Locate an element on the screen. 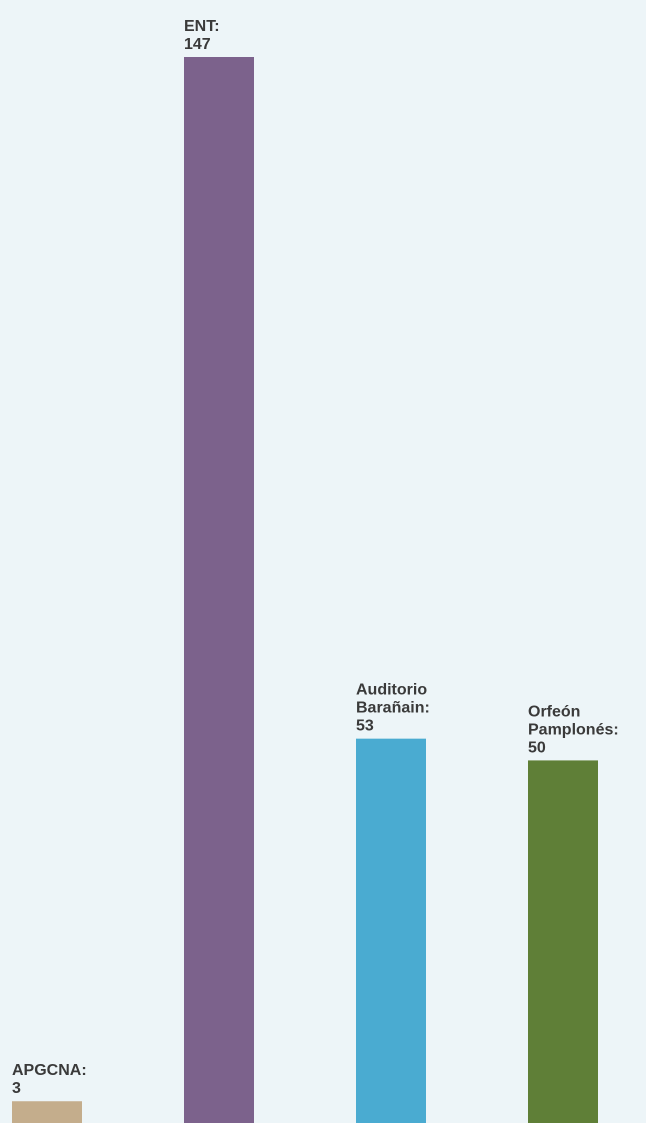 The height and width of the screenshot is (1123, 646). bar-label-line: 53 is located at coordinates (365, 726).